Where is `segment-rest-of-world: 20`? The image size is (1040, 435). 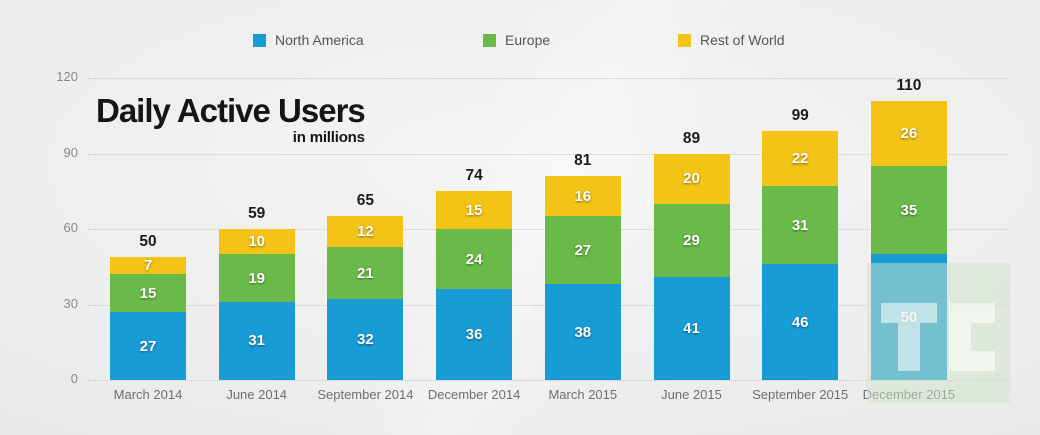 segment-rest-of-world: 20 is located at coordinates (691, 178).